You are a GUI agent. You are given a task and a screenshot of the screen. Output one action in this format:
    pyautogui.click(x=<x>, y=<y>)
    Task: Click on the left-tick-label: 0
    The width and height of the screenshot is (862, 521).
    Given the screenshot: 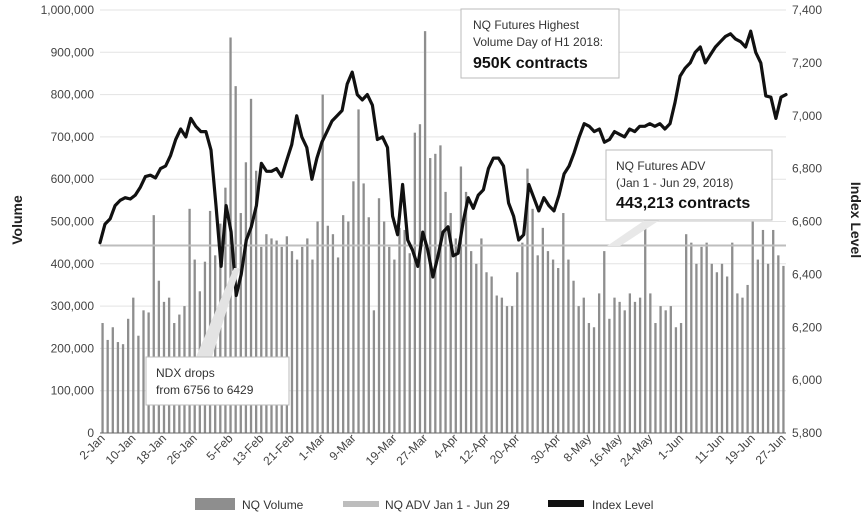 What is the action you would take?
    pyautogui.click(x=90, y=433)
    